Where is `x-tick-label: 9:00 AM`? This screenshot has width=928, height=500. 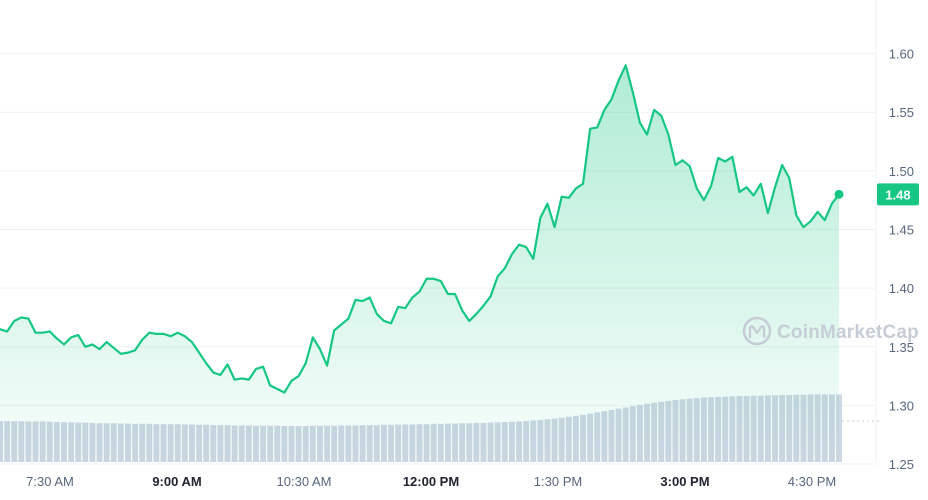
x-tick-label: 9:00 AM is located at coordinates (176, 481).